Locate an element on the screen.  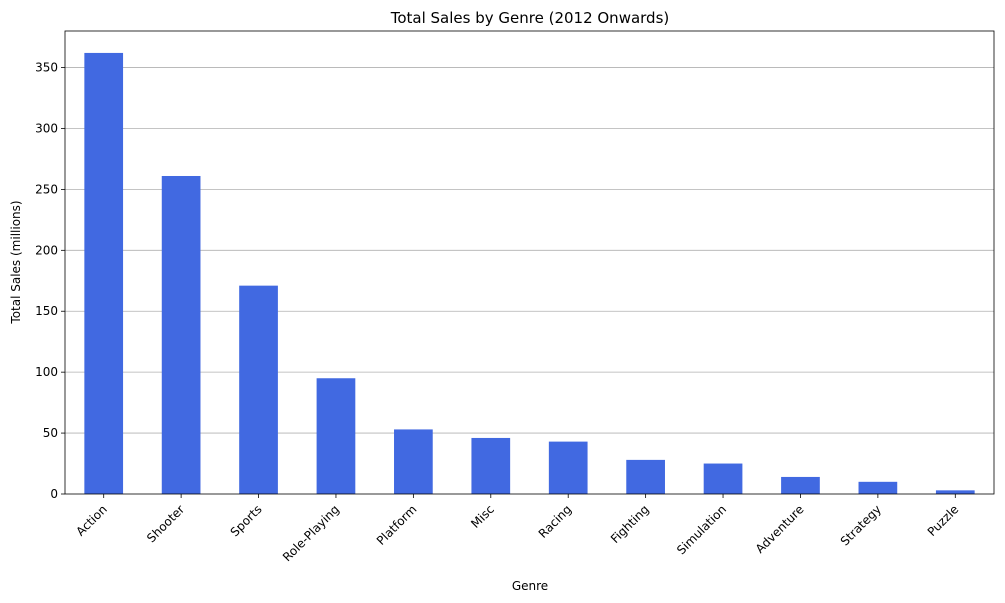
x-tick-label: Puzzle is located at coordinates (943, 520).